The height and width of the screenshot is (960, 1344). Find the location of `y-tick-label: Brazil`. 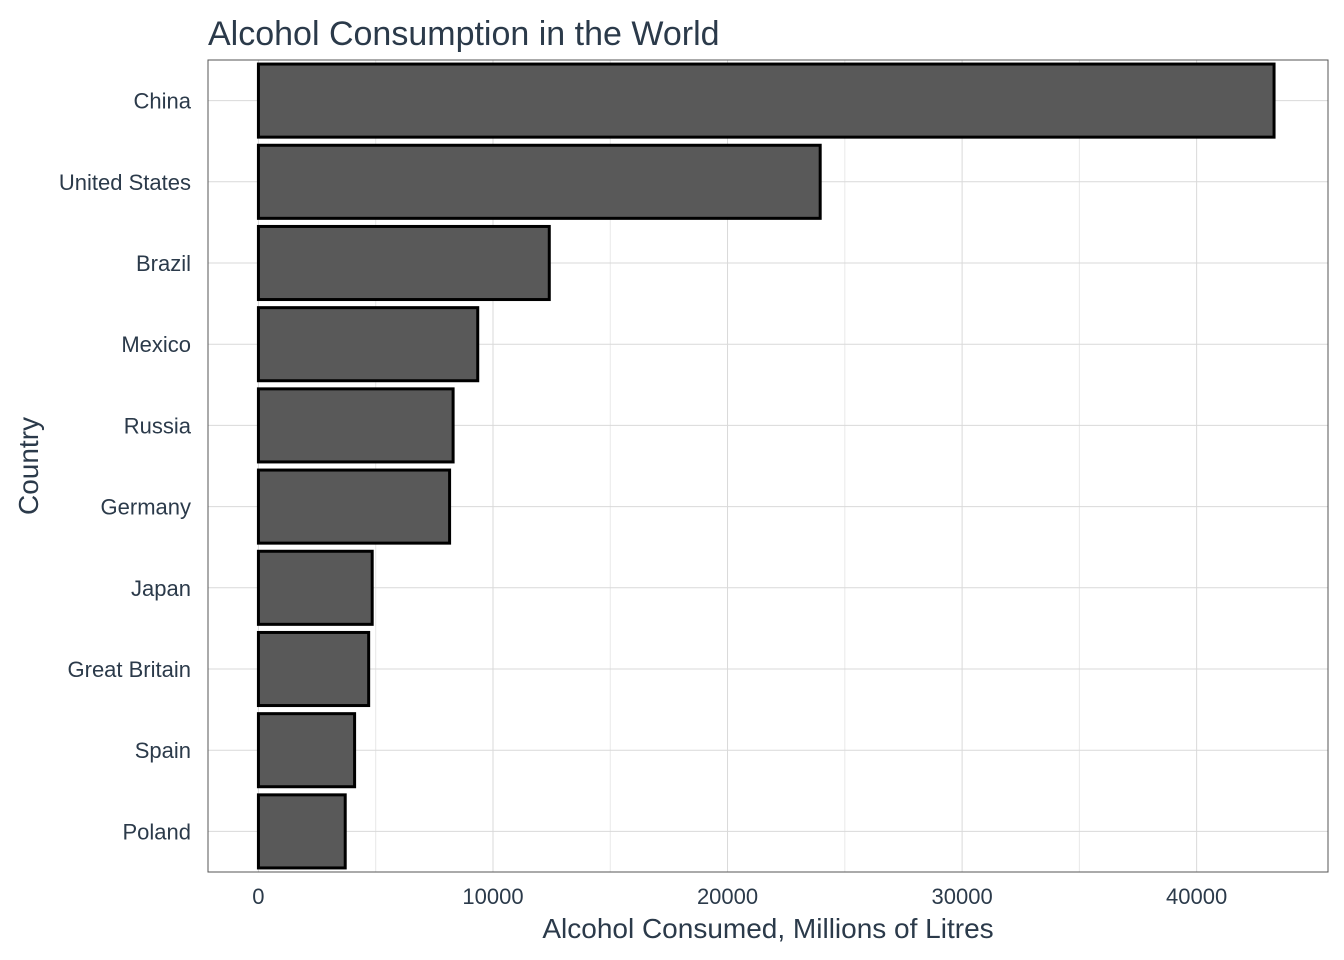

y-tick-label: Brazil is located at coordinates (163, 263).